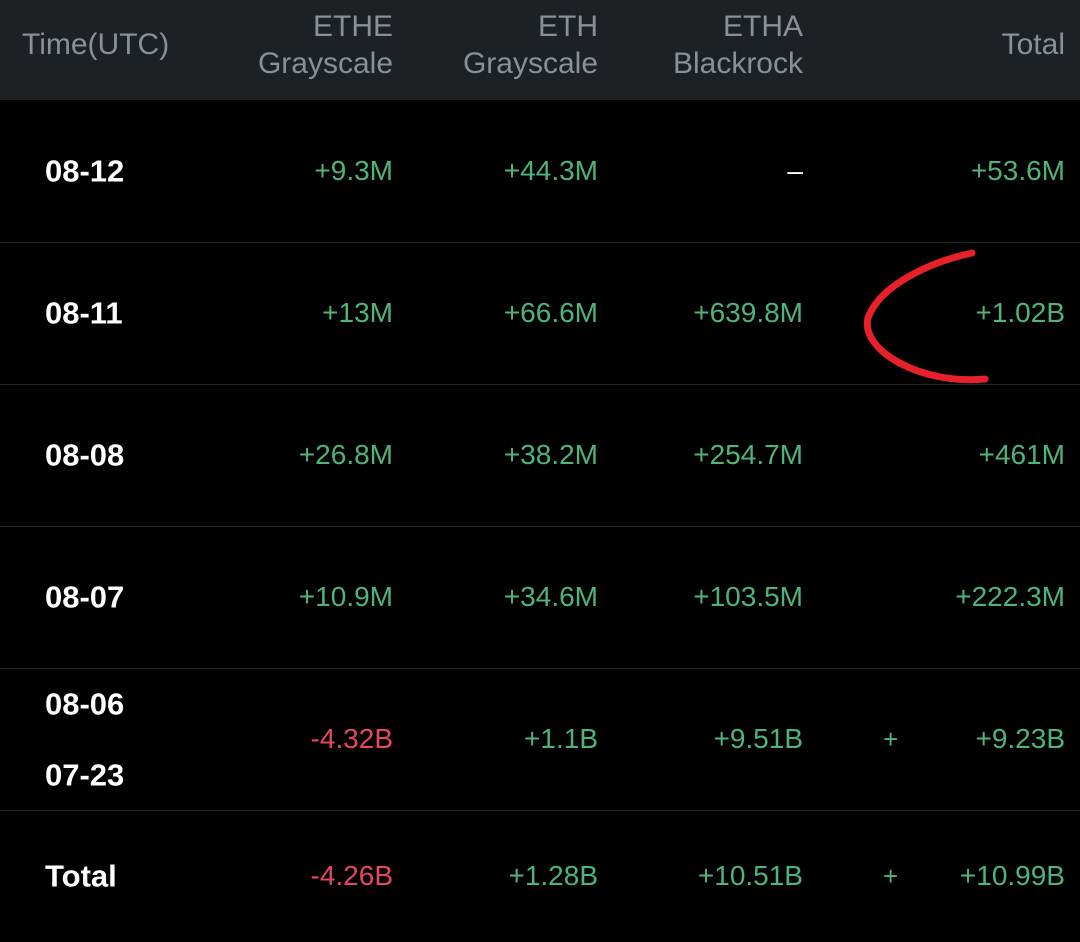 This screenshot has width=1080, height=942. I want to click on time-cell: 08-07, so click(85, 597).